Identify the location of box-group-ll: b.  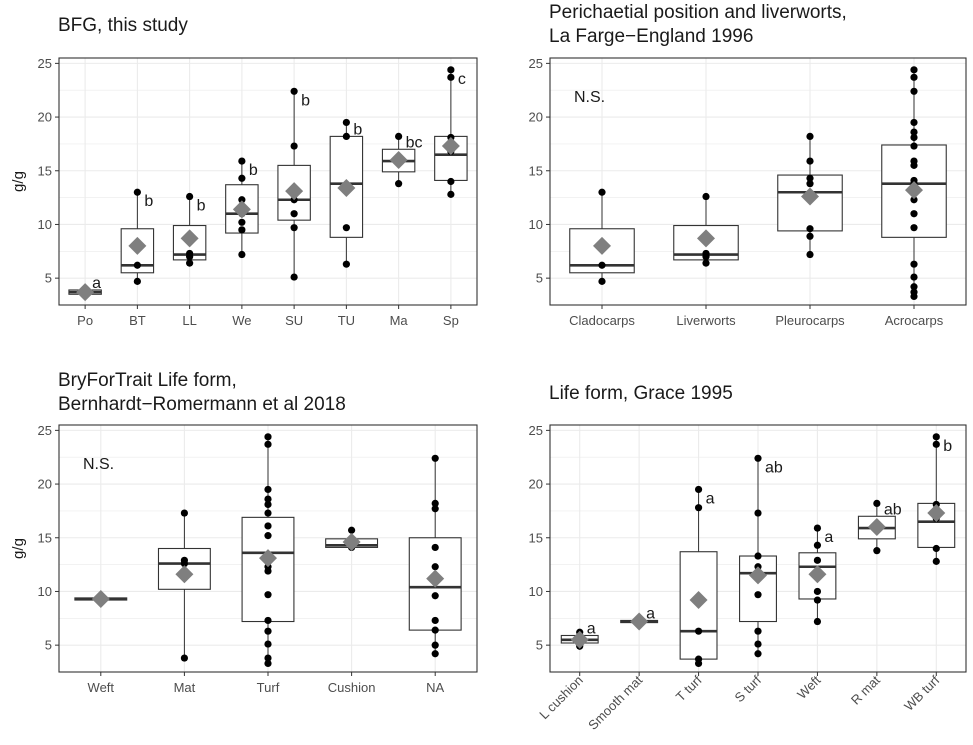
(189, 229).